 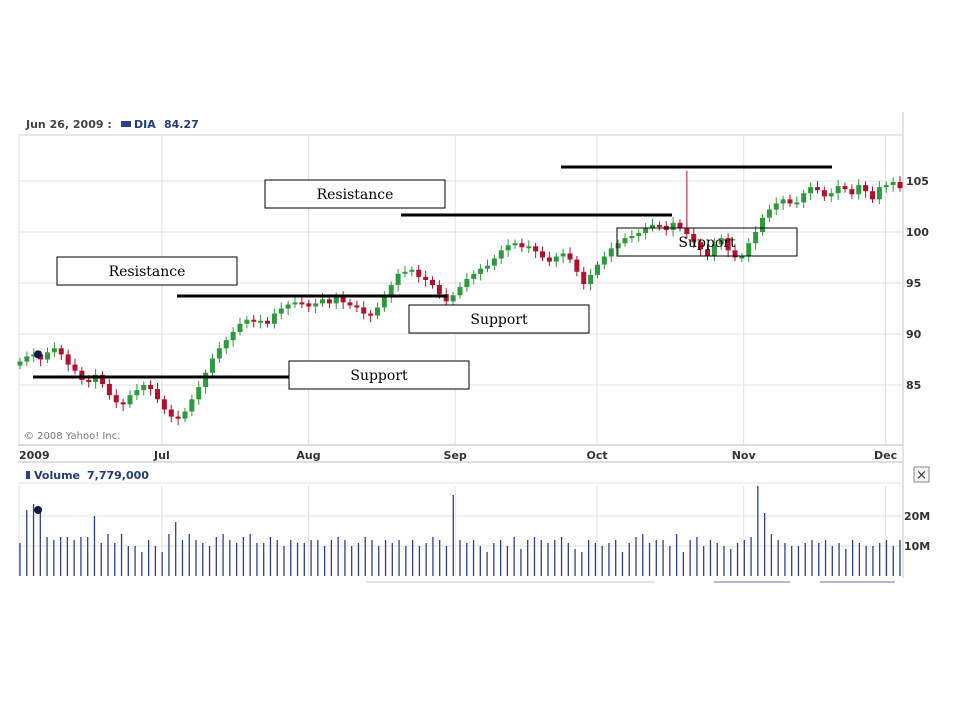 I want to click on date-axis-ticks: 2009 Jul Aug Sep Oct Nov Dec, so click(x=458, y=455).